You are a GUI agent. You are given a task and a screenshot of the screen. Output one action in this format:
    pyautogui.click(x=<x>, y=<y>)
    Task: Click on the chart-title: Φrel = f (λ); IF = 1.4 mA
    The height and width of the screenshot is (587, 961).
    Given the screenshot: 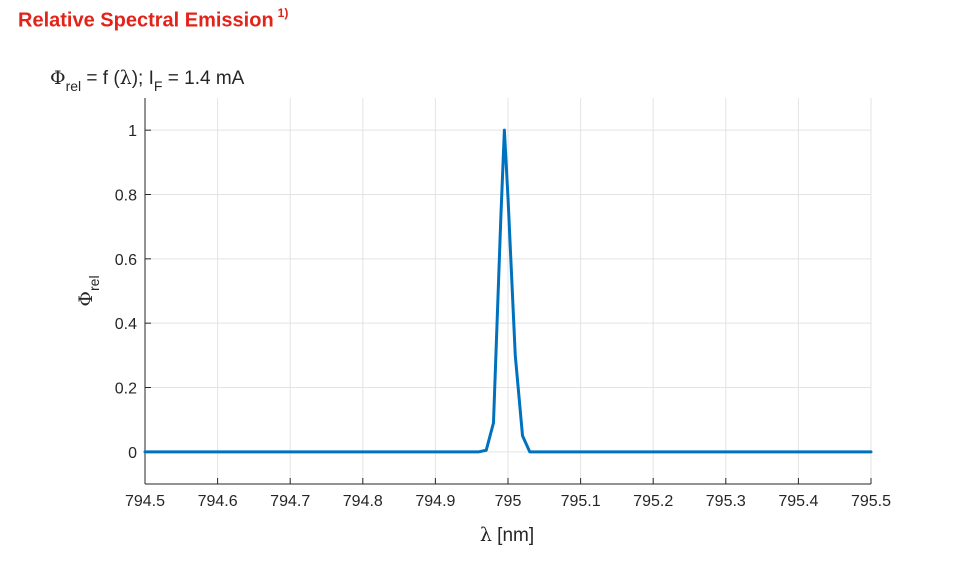 What is the action you would take?
    pyautogui.click(x=147, y=80)
    